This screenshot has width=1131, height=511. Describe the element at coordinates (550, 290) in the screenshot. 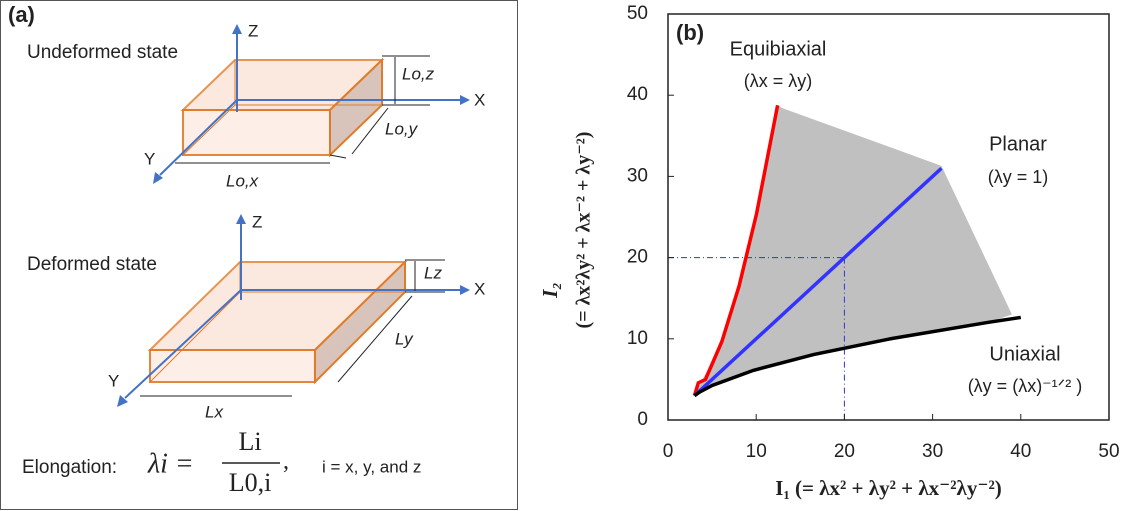

I see `y-axis-symbol: I₂` at that location.